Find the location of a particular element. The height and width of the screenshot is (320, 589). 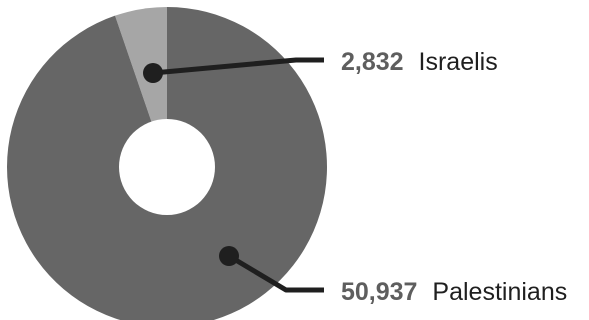

leader-line-palestinians is located at coordinates (275, 273).